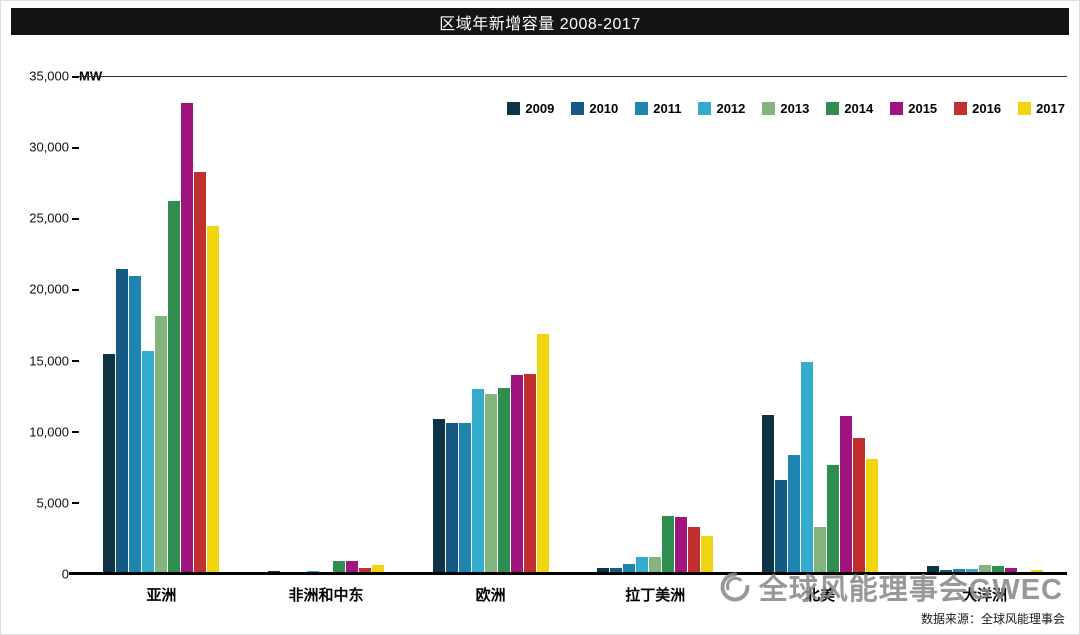 The height and width of the screenshot is (635, 1080). What do you see at coordinates (490, 325) in the screenshot?
I see `bars-europe` at bounding box center [490, 325].